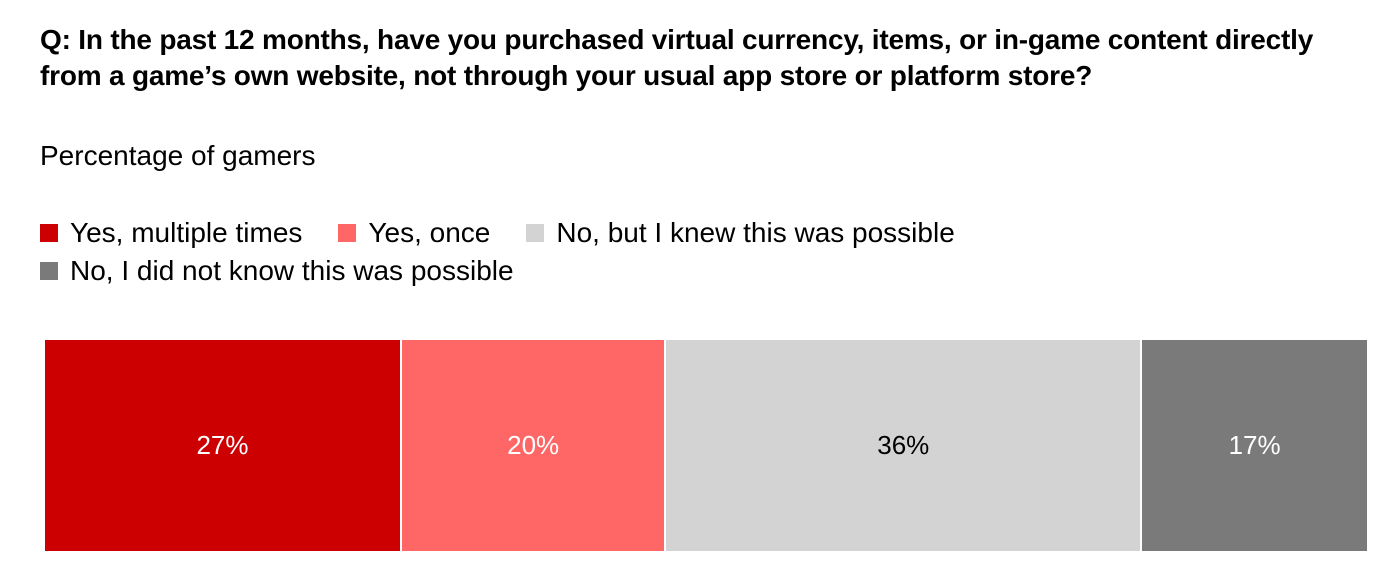 This screenshot has height=585, width=1400. I want to click on legend-item: No, I did not know this was possible, so click(277, 271).